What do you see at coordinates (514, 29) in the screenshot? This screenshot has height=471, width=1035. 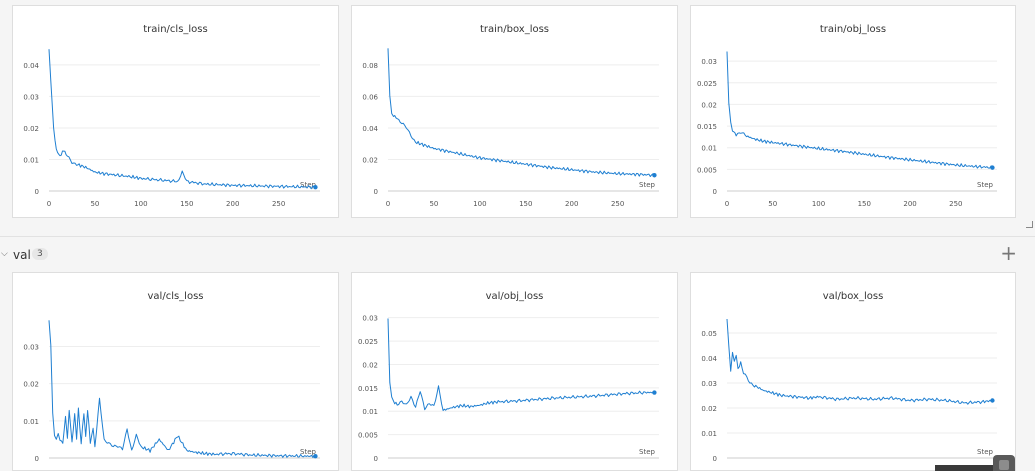 I see `chart-title: train/box_loss` at bounding box center [514, 29].